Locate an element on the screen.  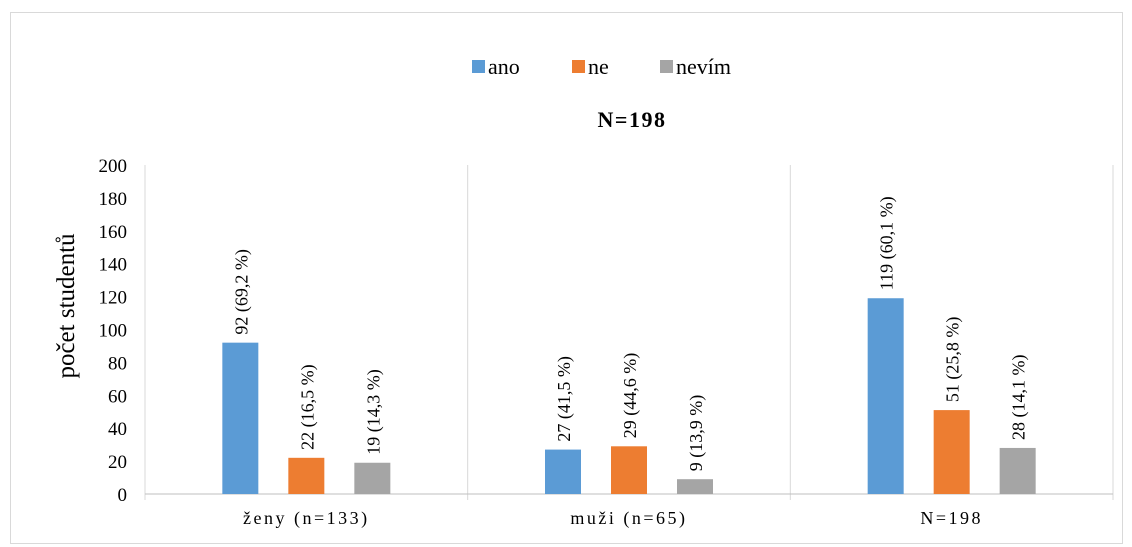
legend-swatch-nevím is located at coordinates (666, 66).